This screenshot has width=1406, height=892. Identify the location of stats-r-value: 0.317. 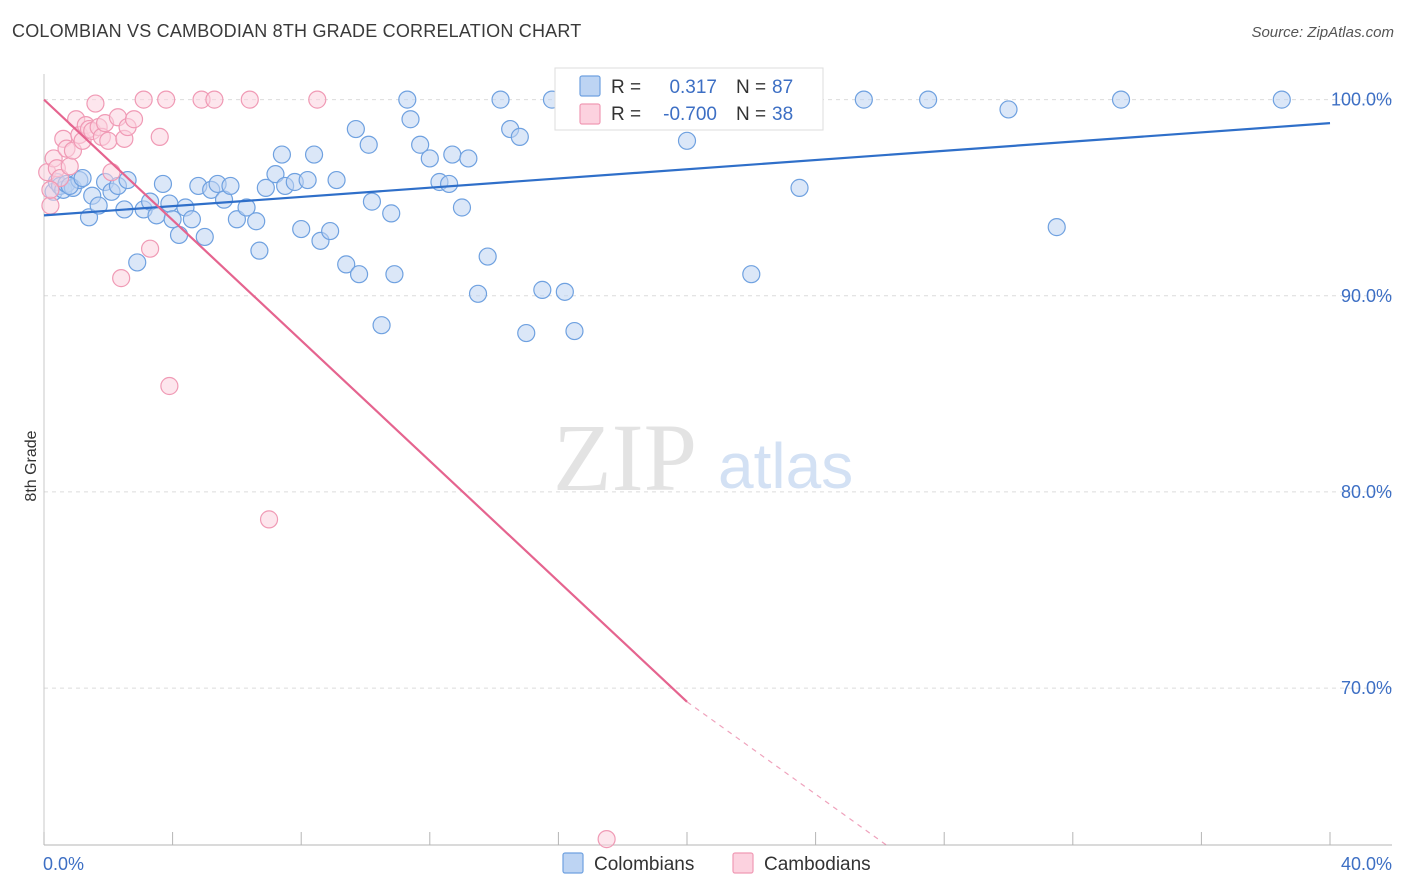
(693, 87).